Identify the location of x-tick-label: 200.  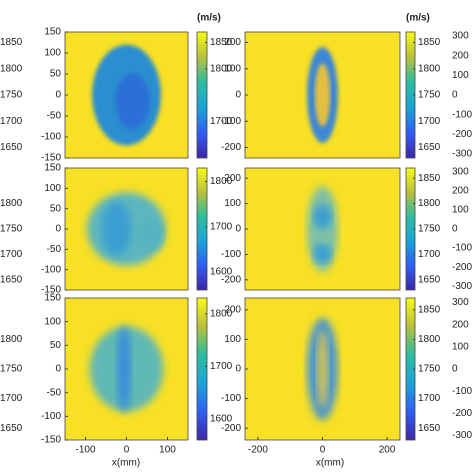
(387, 450).